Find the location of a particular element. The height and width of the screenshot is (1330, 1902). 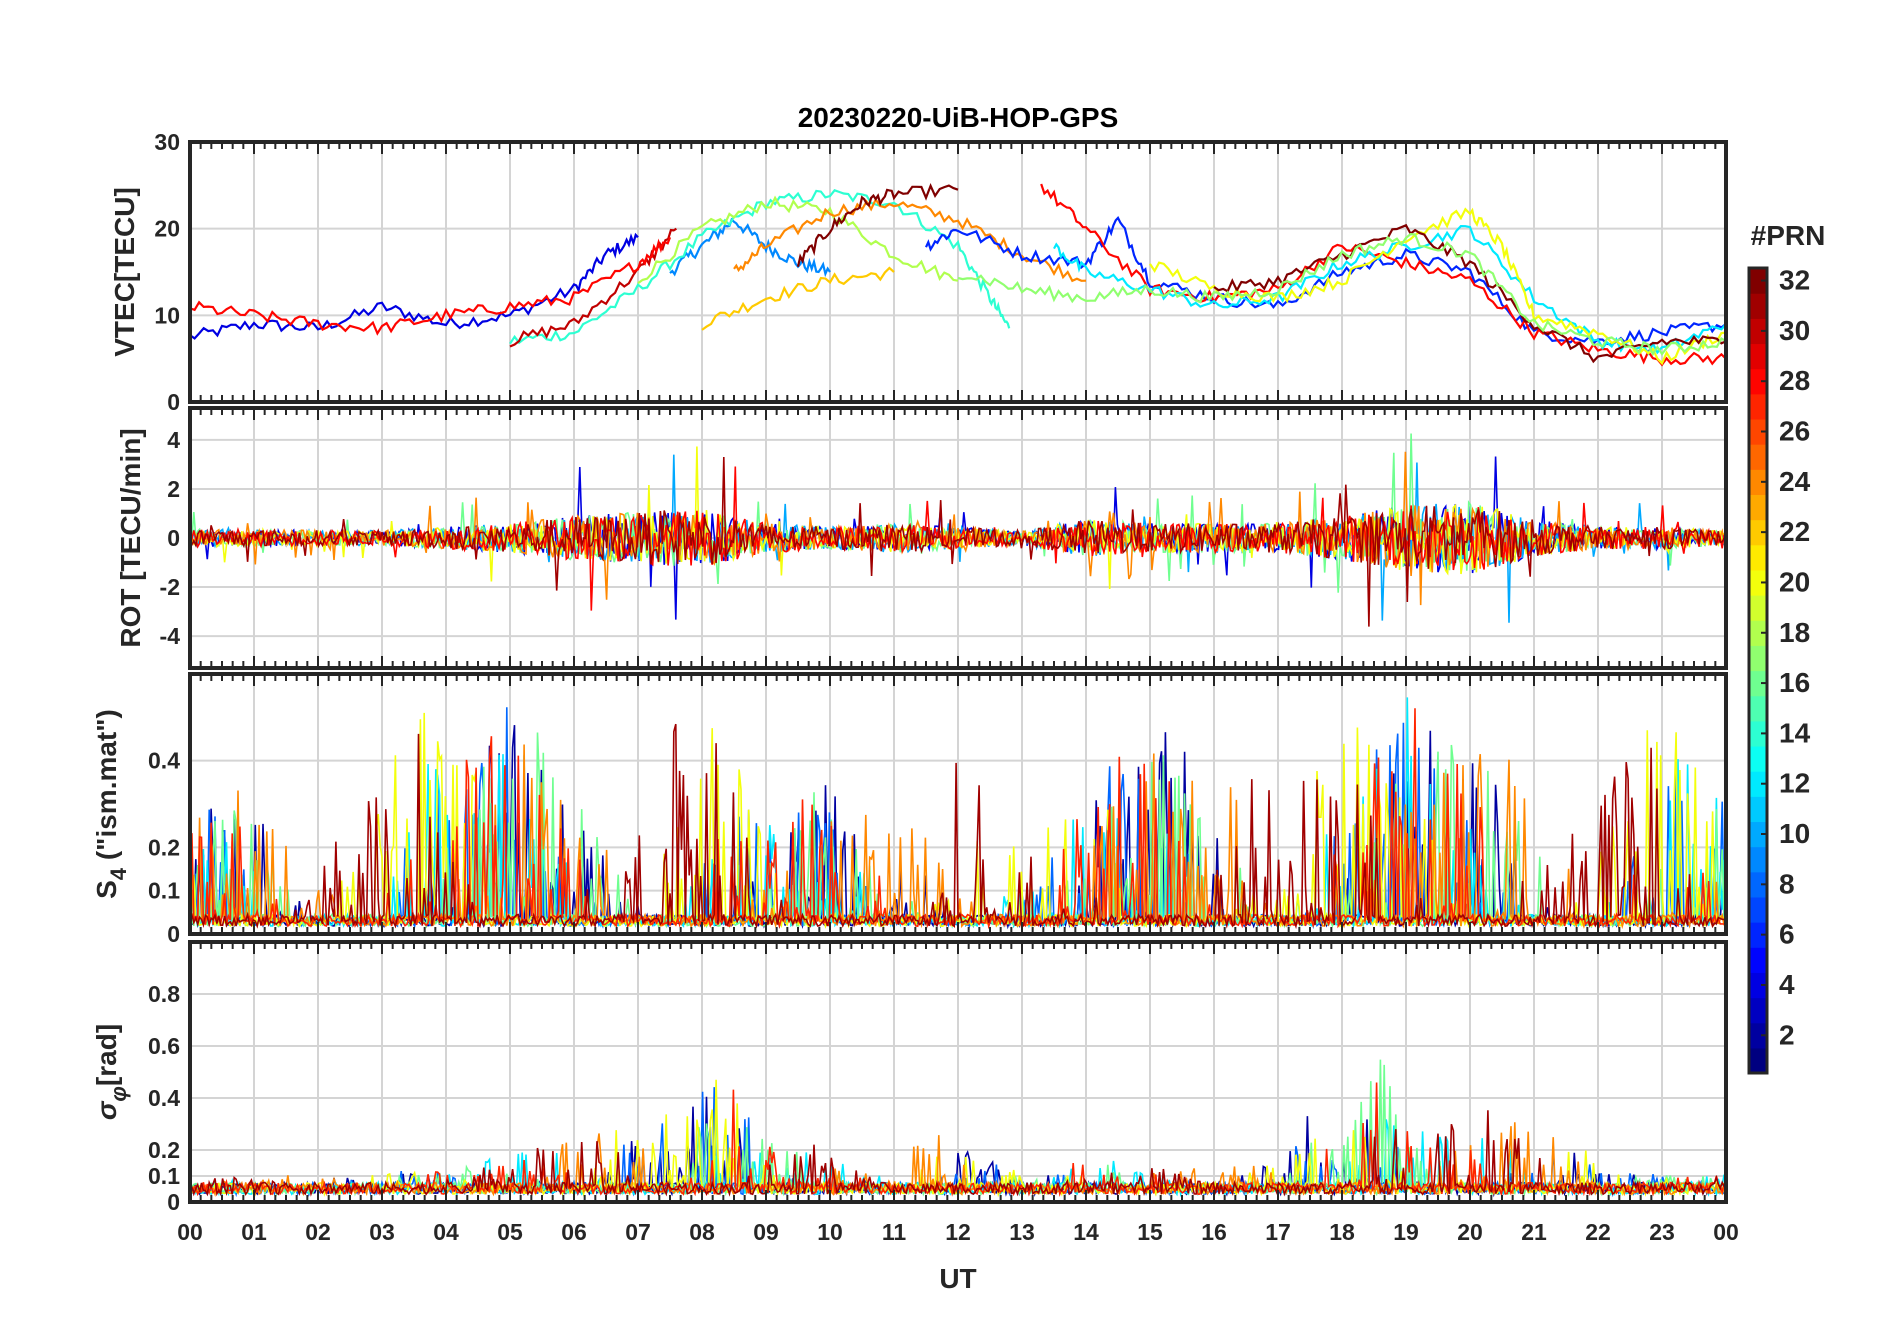

x-tick-label: 23 is located at coordinates (1662, 1232).